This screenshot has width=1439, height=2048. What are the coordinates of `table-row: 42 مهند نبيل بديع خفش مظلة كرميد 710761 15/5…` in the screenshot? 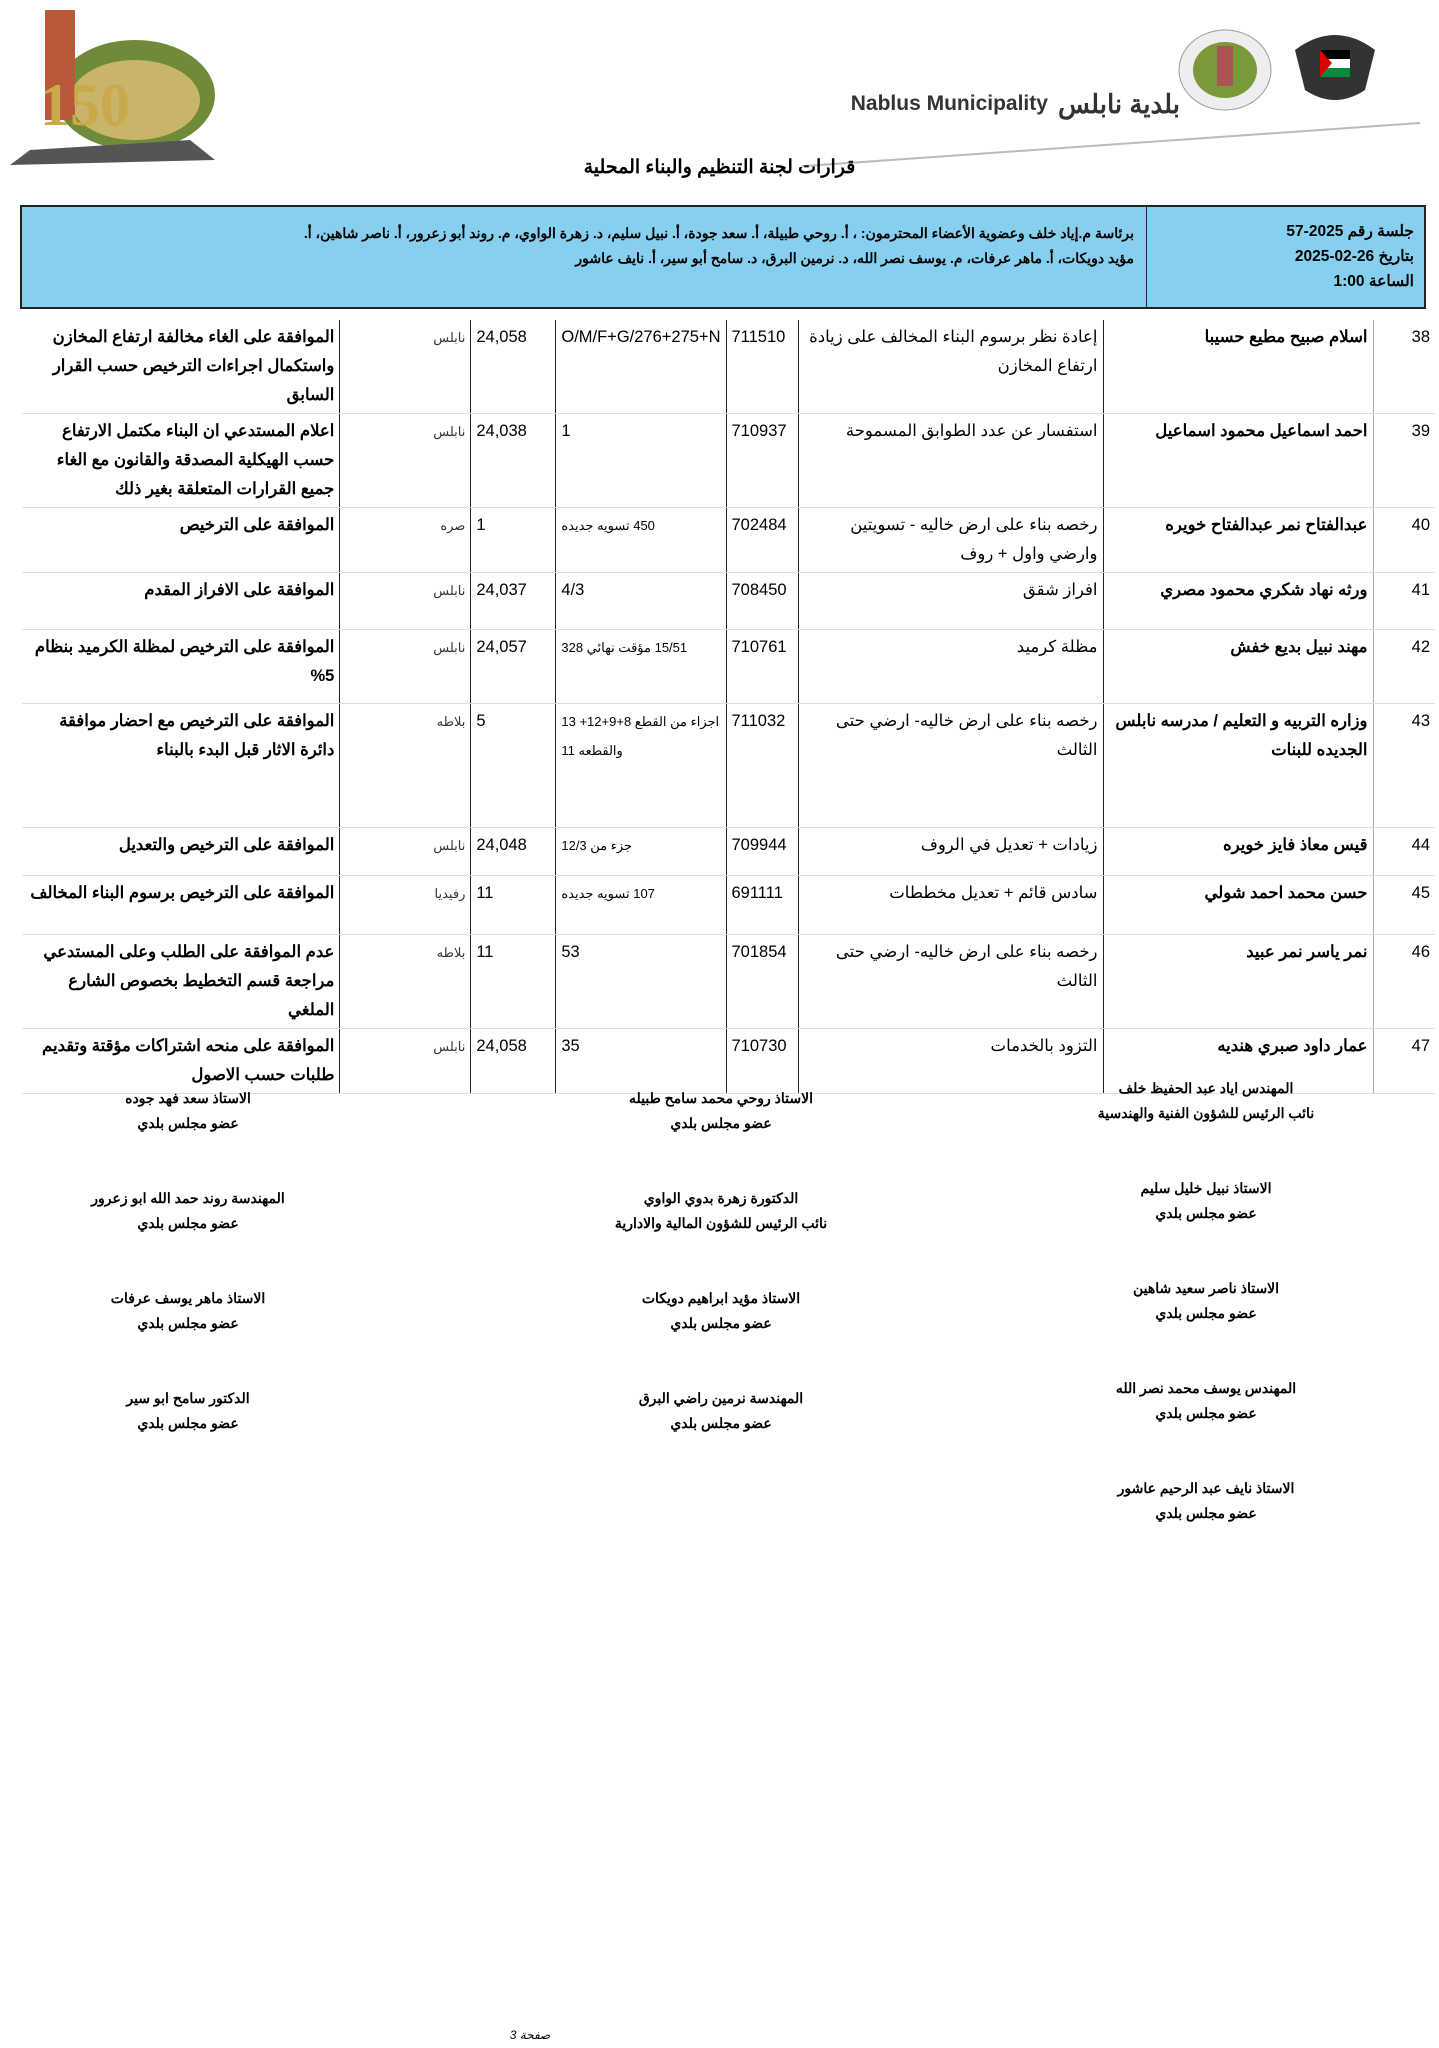 It's located at (728, 666).